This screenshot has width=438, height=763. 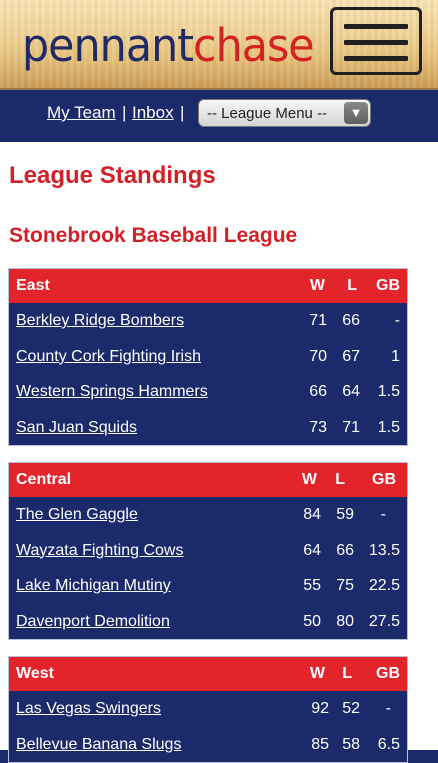 I want to click on my-team-link: My Team, so click(x=81, y=112).